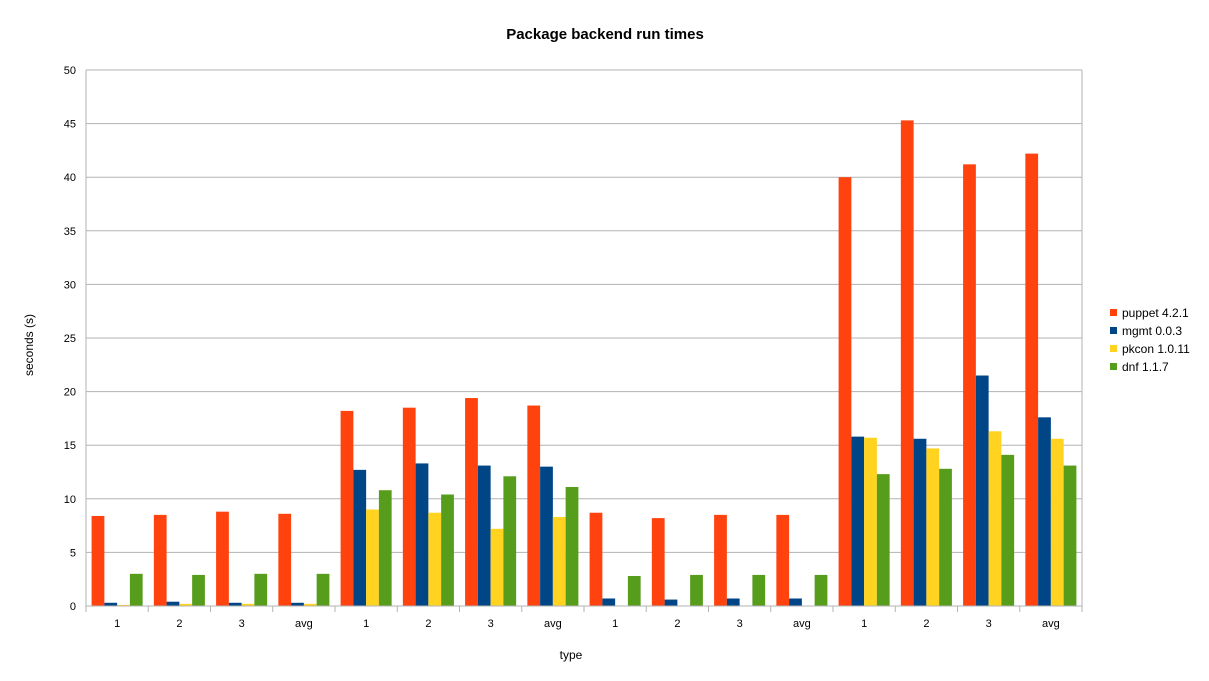 The width and height of the screenshot is (1209, 681). I want to click on y-tick-label: 10, so click(70, 500).